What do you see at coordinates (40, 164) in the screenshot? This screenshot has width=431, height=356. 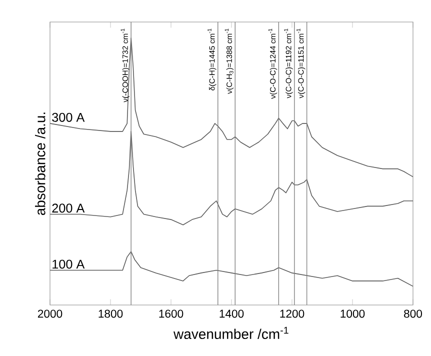 I see `y-axis-title: absorbance /a.u.` at bounding box center [40, 164].